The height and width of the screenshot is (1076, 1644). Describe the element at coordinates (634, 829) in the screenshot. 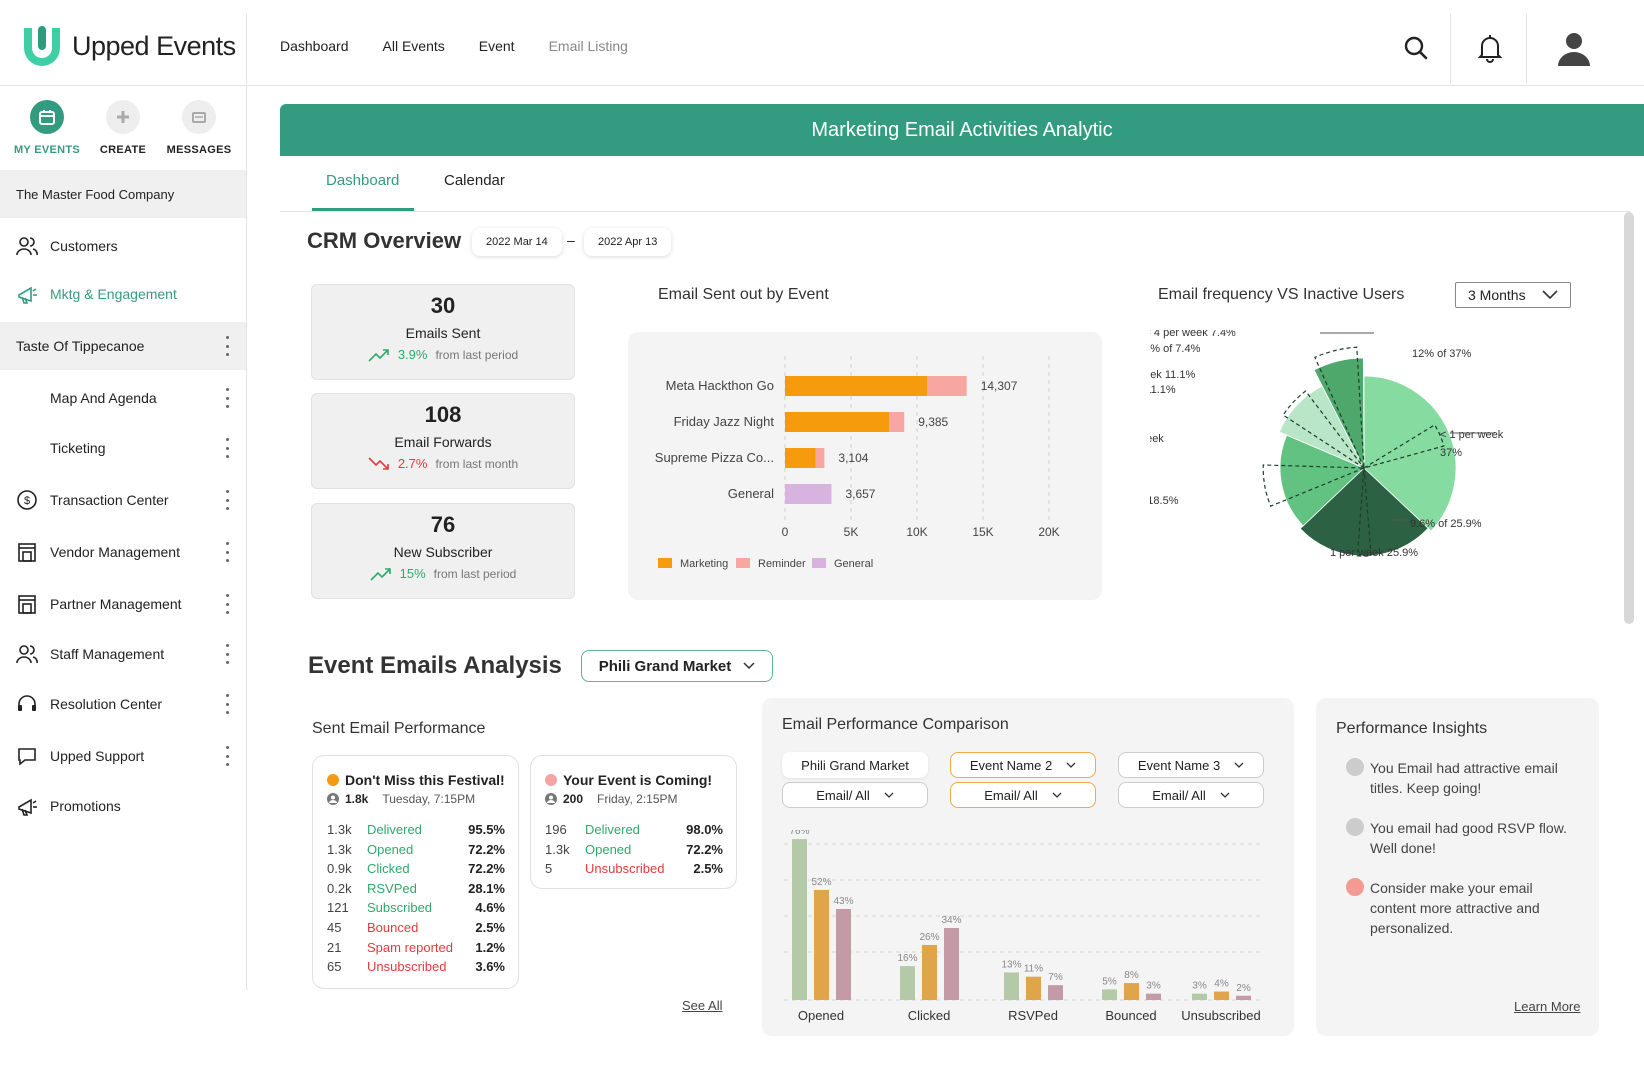

I see `metric-row: 196 Delivered 98.0%` at that location.